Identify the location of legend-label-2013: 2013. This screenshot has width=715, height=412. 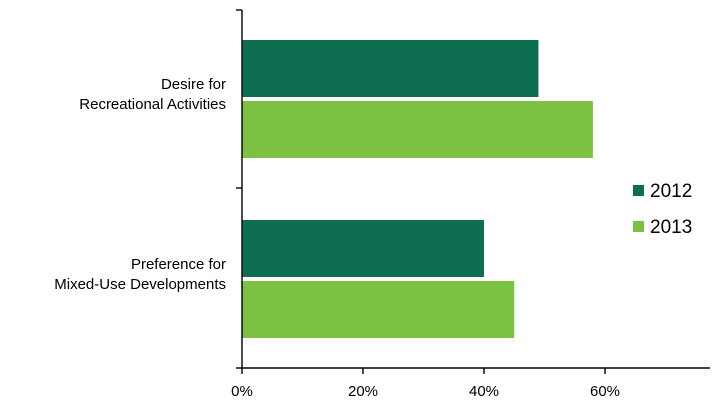
(671, 227).